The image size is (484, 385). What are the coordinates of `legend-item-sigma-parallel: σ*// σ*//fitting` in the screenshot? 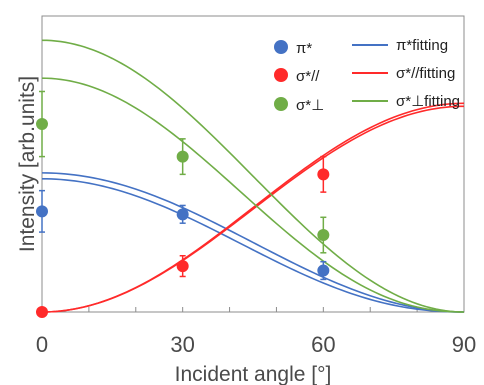 It's located at (364, 75).